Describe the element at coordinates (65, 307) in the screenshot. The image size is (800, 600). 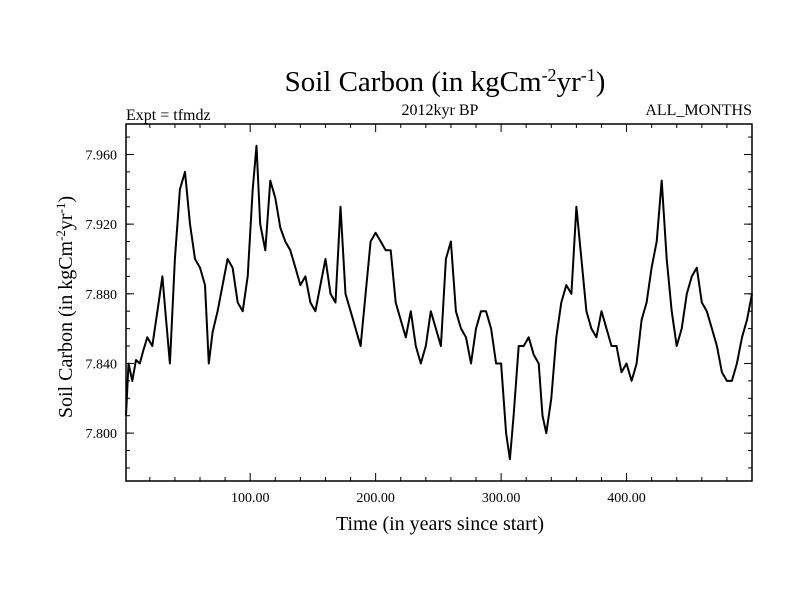
I see `y-axis-label: Soil Carbon (in kgCm-2yr-1)` at that location.